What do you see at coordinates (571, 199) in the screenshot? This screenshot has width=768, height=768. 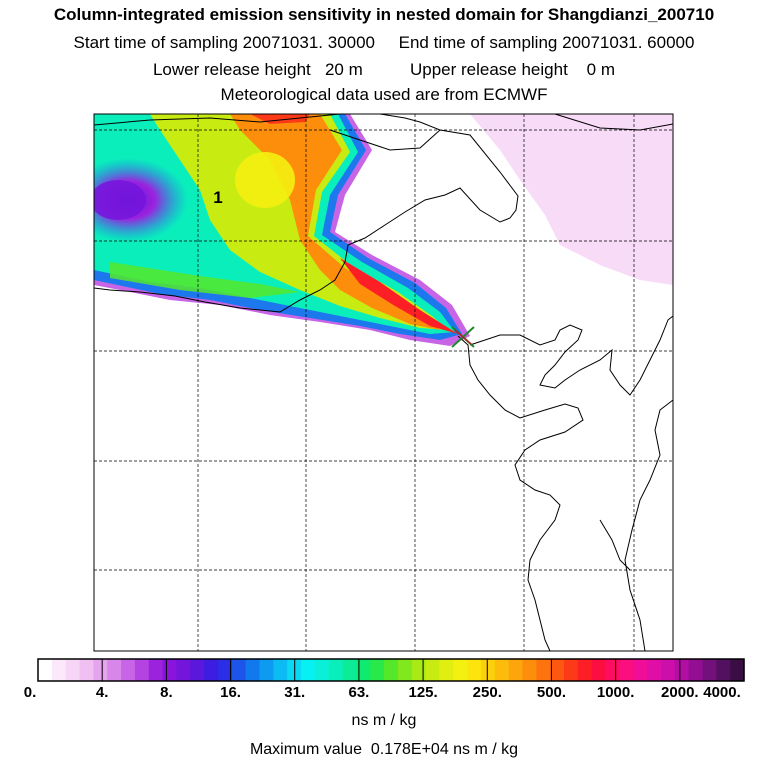 I see `plume-haze` at bounding box center [571, 199].